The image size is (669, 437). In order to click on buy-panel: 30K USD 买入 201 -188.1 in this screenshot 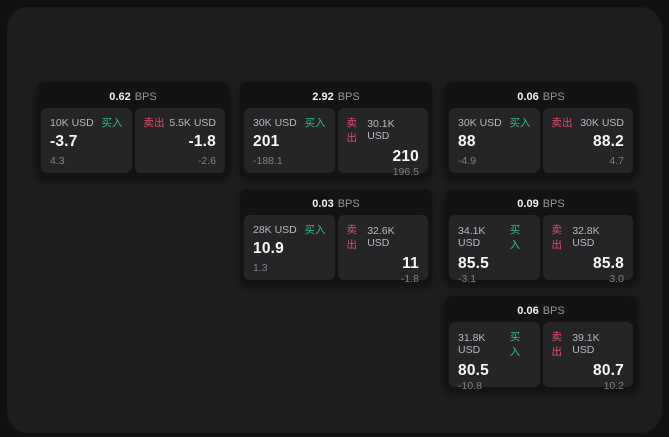, I will do `click(289, 140)`.